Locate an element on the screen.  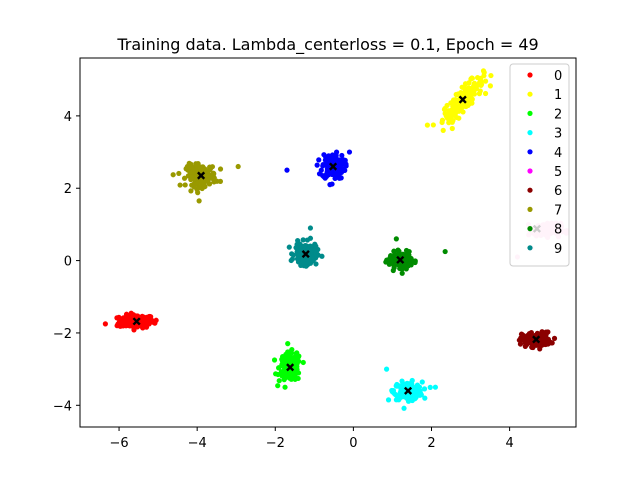
x-tick-label: −4 is located at coordinates (197, 443).